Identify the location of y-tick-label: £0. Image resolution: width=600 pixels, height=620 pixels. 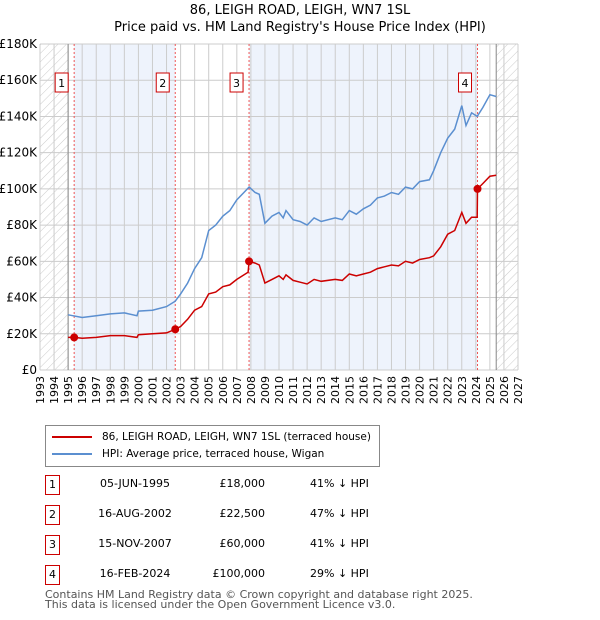
(29, 370).